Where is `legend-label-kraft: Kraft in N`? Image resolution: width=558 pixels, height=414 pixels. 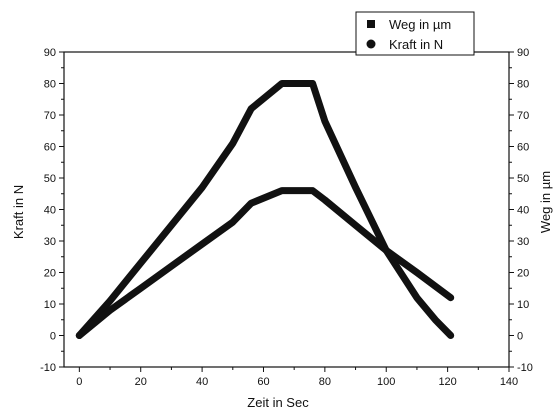
legend-label-kraft: Kraft in N is located at coordinates (416, 44).